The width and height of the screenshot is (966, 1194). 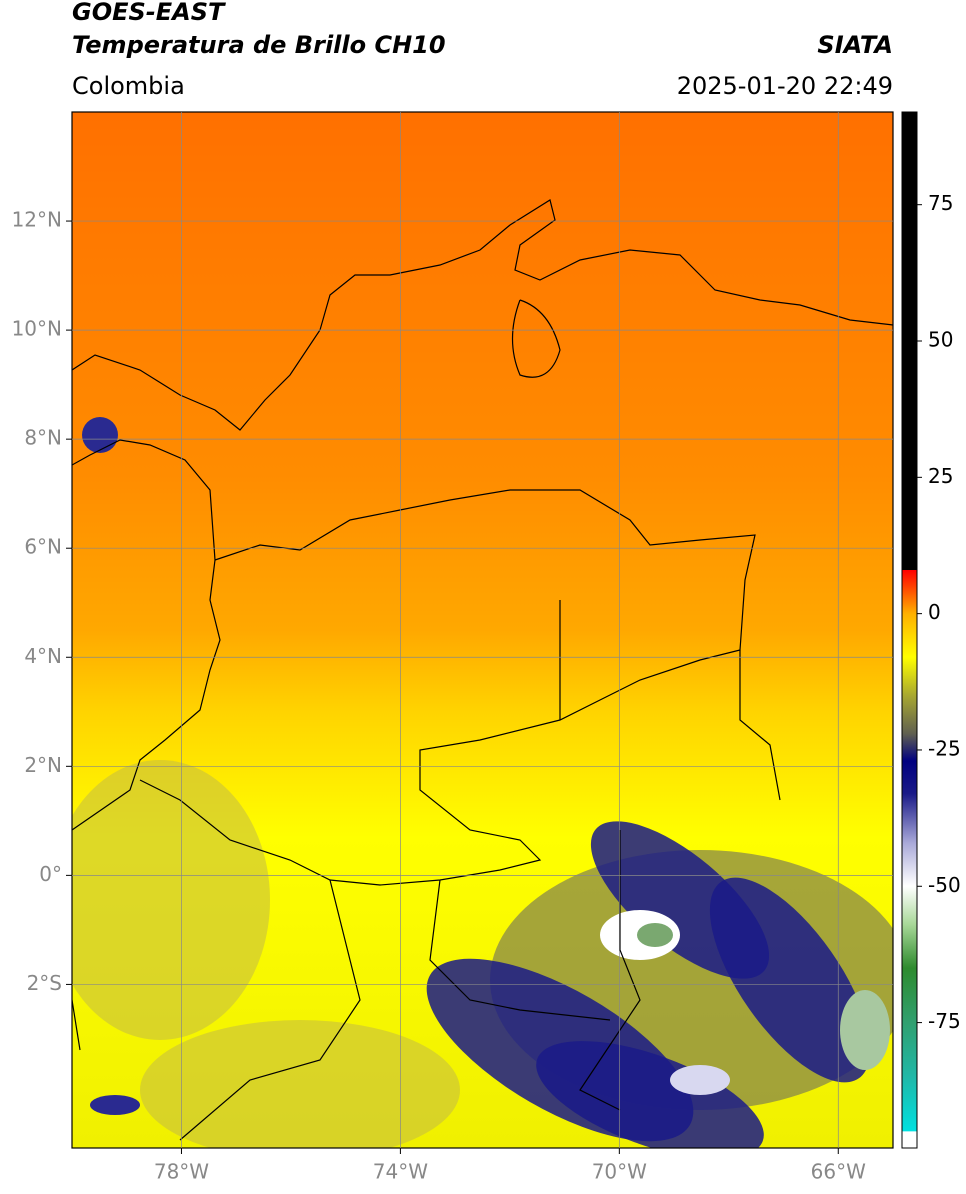 What do you see at coordinates (37, 329) in the screenshot?
I see `y-tick-label: 10°N` at bounding box center [37, 329].